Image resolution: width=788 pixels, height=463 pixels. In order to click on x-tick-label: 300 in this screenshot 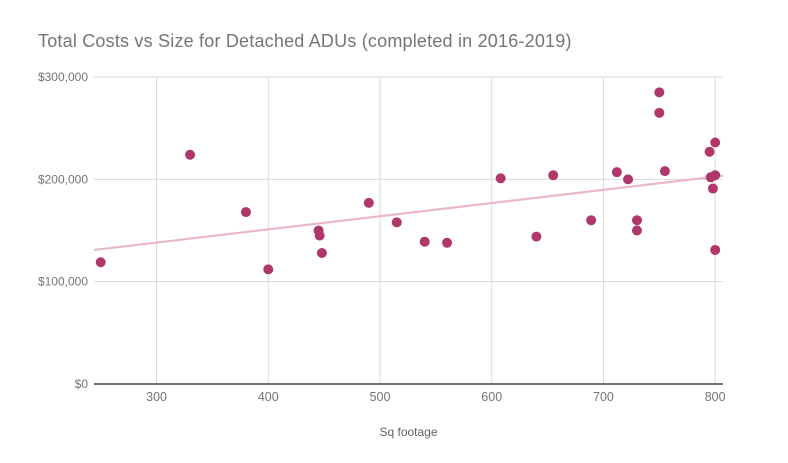, I will do `click(156, 397)`.